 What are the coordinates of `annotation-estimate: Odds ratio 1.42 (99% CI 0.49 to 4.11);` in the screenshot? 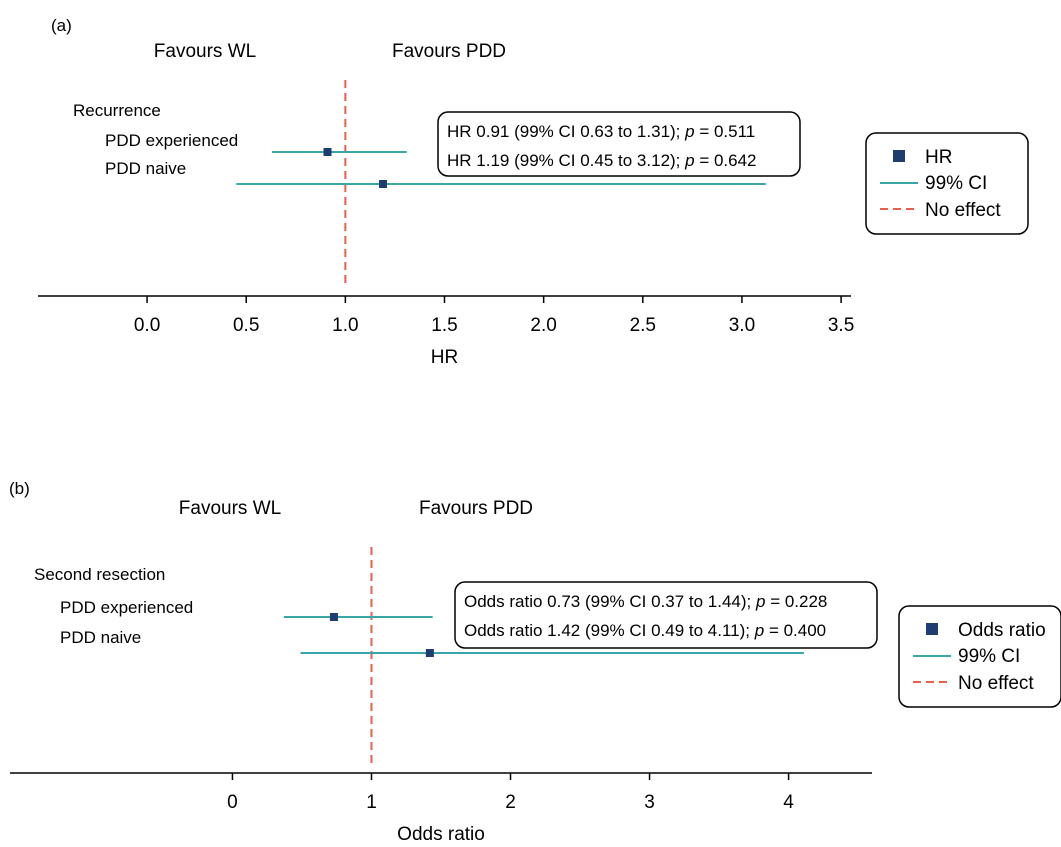 It's located at (609, 630).